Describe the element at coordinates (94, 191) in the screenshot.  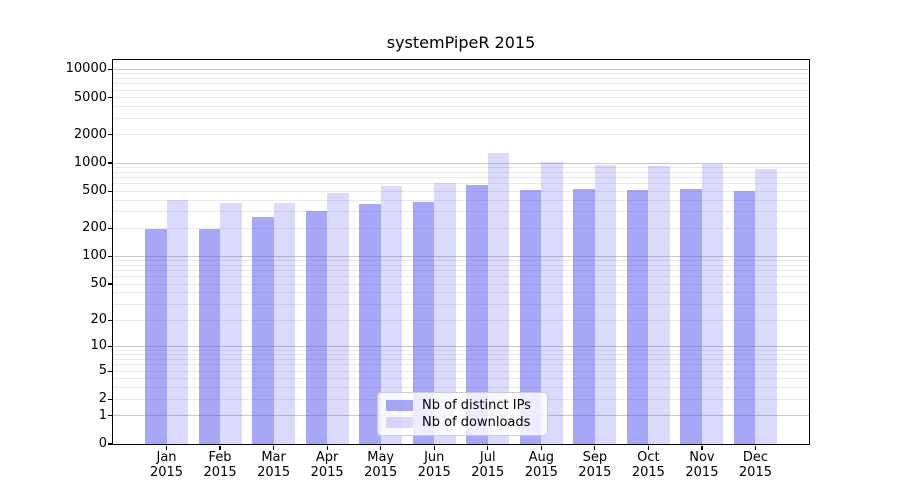
I see `y-tick-label-500: 500` at that location.